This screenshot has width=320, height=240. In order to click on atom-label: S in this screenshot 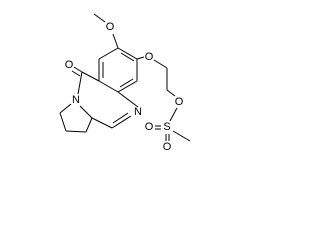, I will do `click(166, 127)`.